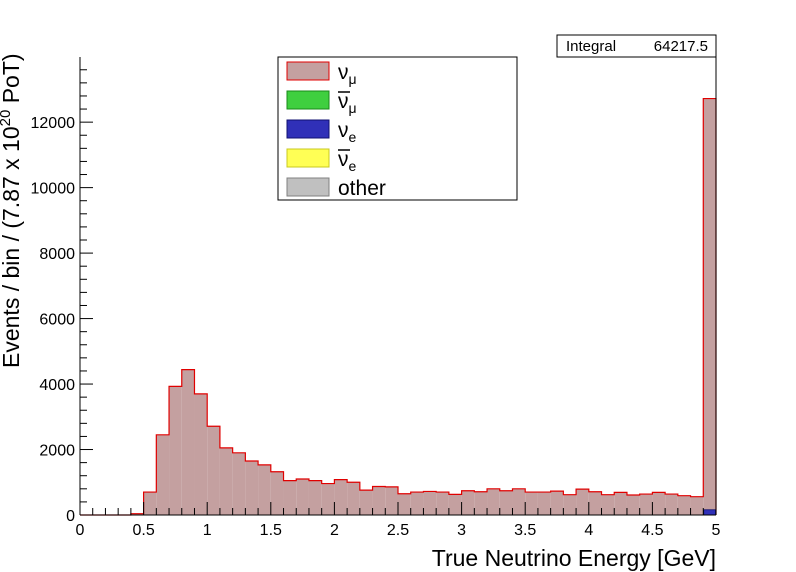 The image size is (796, 572). What do you see at coordinates (57, 320) in the screenshot?
I see `y-tick-label: 6000` at bounding box center [57, 320].